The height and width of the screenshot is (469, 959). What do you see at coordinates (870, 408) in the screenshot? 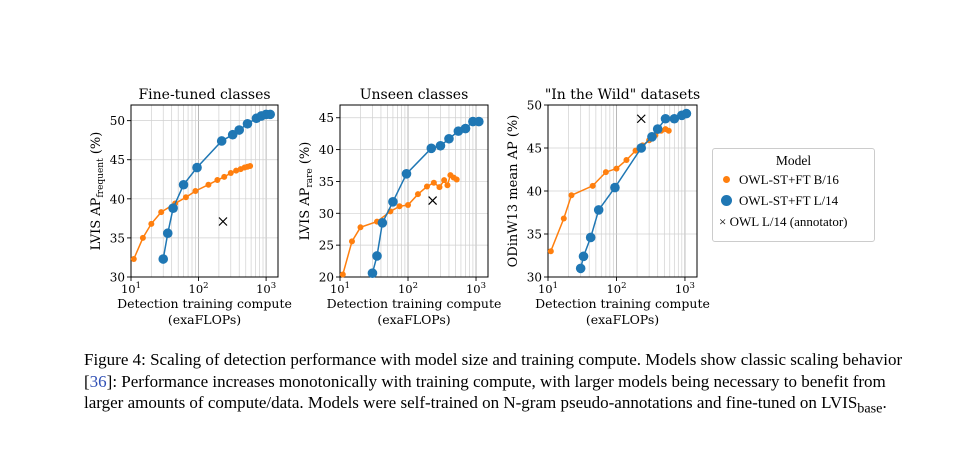
I see `caption-subscript: base` at bounding box center [870, 408].